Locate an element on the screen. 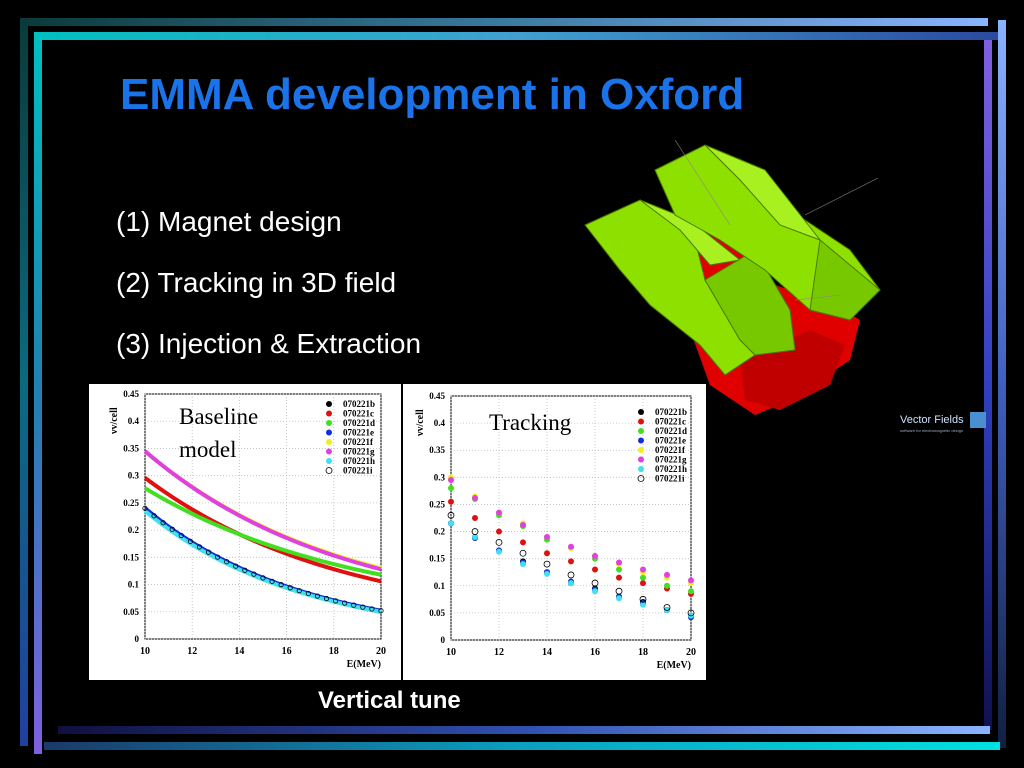  left-border-bar is located at coordinates (24, 382).